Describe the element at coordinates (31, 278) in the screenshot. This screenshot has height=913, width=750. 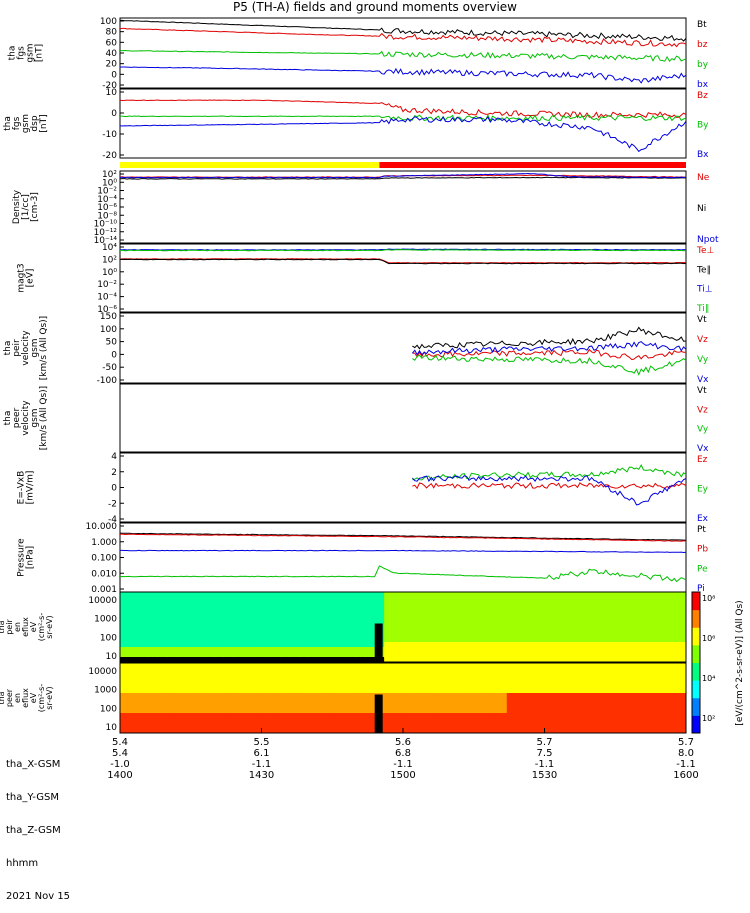
I see `panel-ylabel: [eV]` at that location.